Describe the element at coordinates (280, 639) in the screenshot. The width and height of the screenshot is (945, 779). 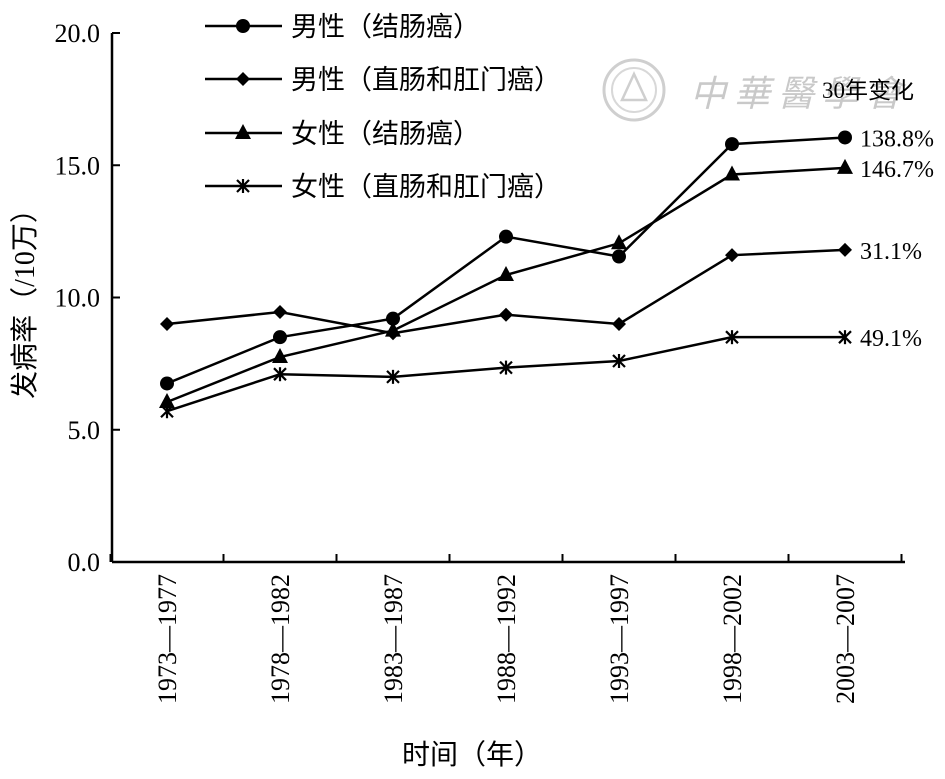
I see `x-tick-label: 1978—1982` at that location.